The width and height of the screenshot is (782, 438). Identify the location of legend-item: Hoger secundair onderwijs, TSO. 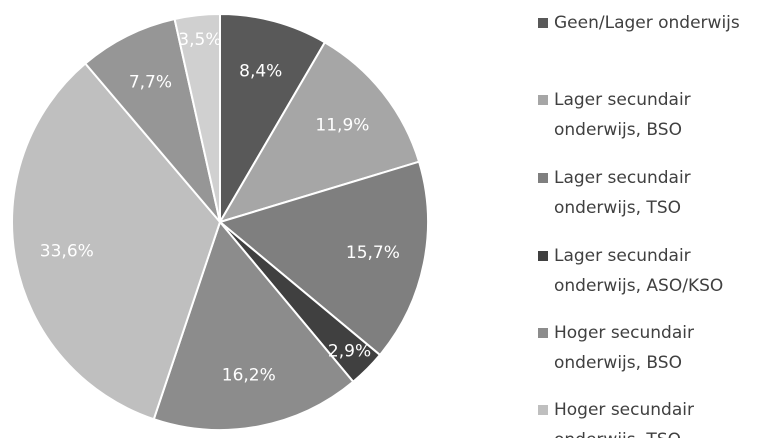
(616, 416).